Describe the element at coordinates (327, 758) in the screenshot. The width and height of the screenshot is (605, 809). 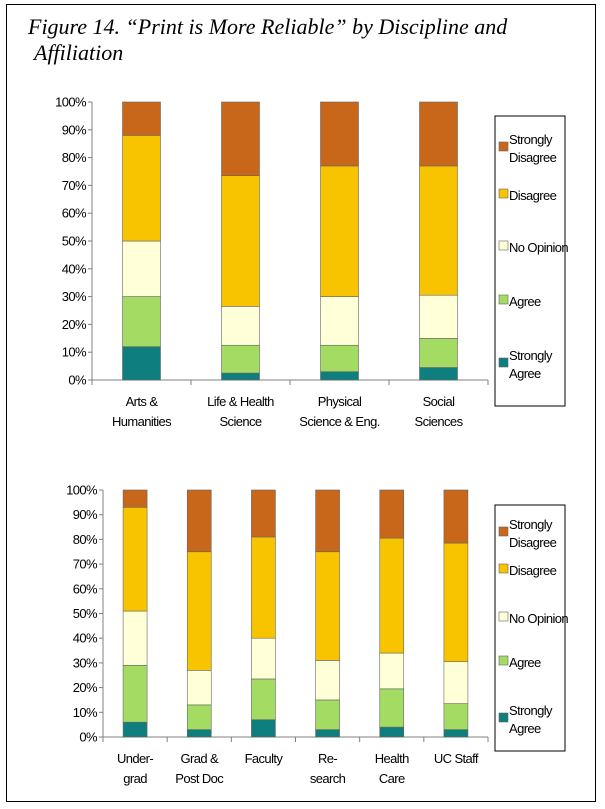
I see `x-category-label: Re-` at that location.